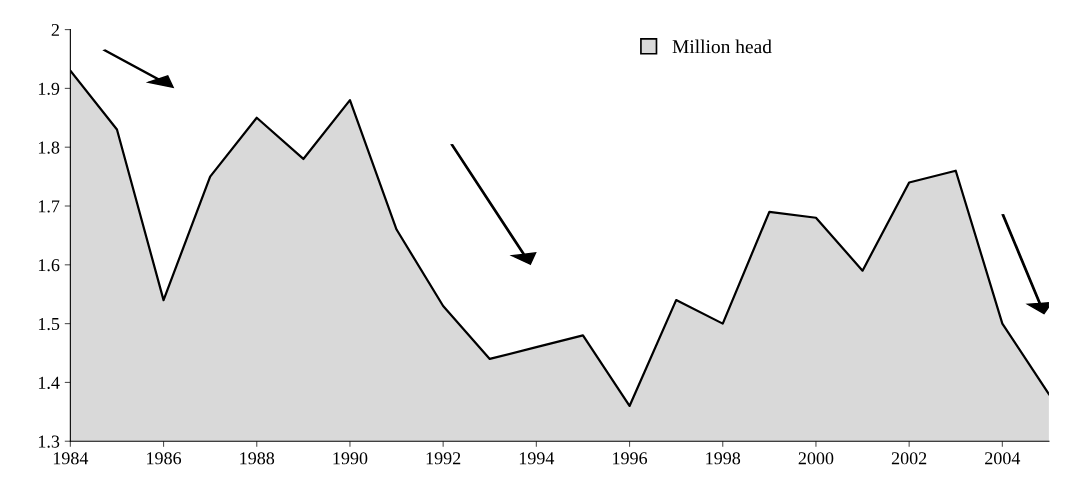  What do you see at coordinates (49, 324) in the screenshot?
I see `y-tick-label: 1.5` at bounding box center [49, 324].